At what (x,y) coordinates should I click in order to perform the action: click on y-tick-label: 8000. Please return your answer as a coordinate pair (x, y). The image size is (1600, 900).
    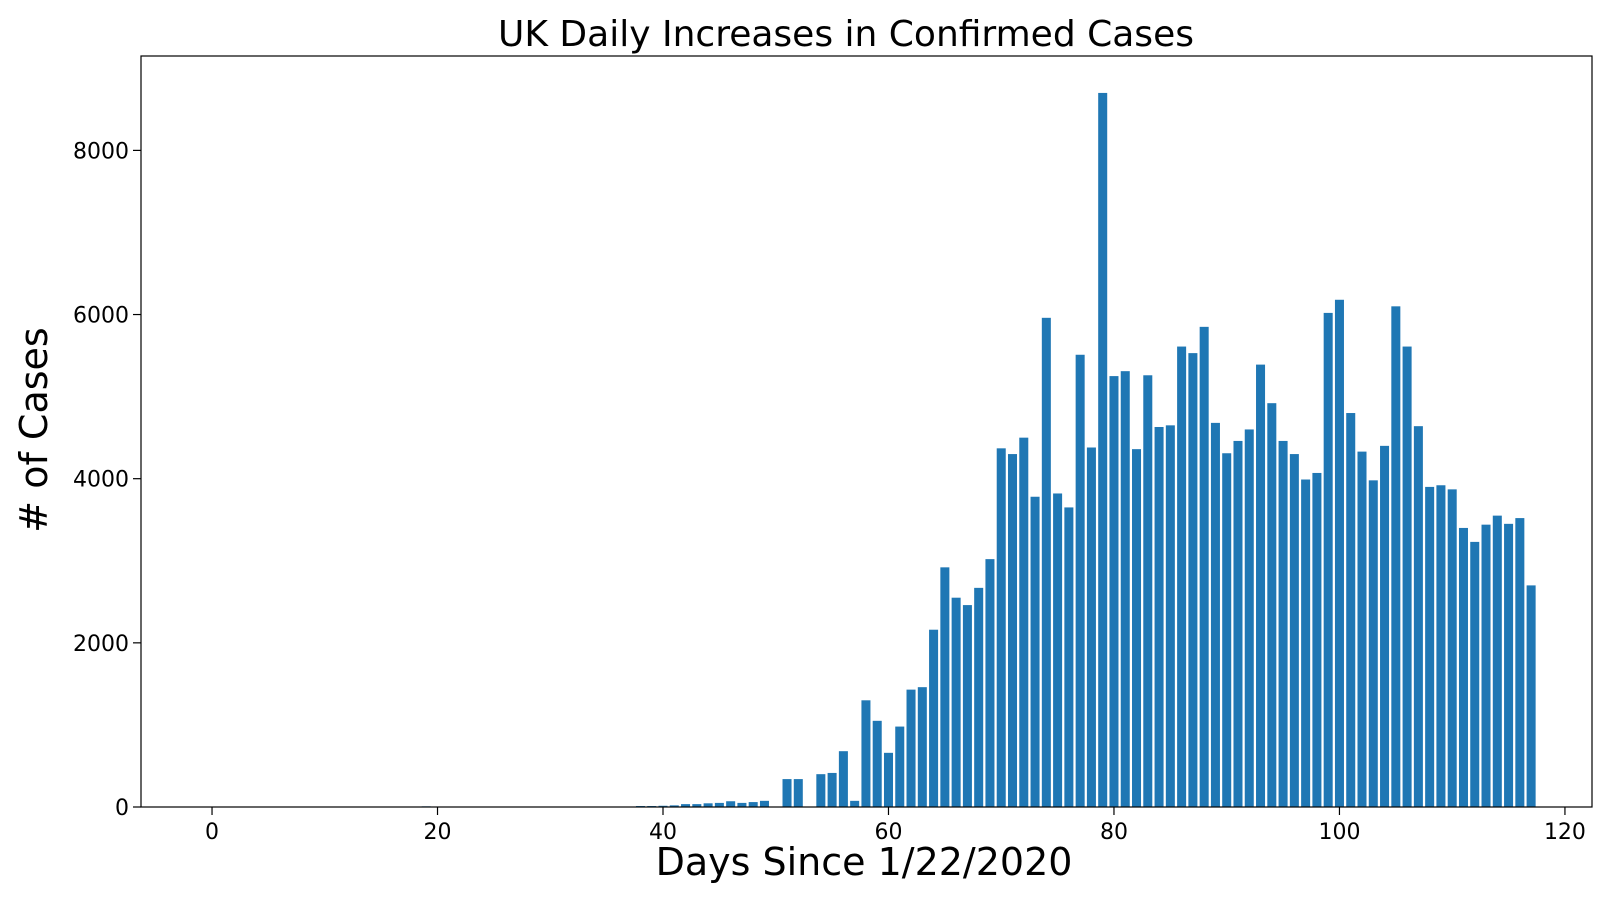
    Looking at the image, I should click on (101, 151).